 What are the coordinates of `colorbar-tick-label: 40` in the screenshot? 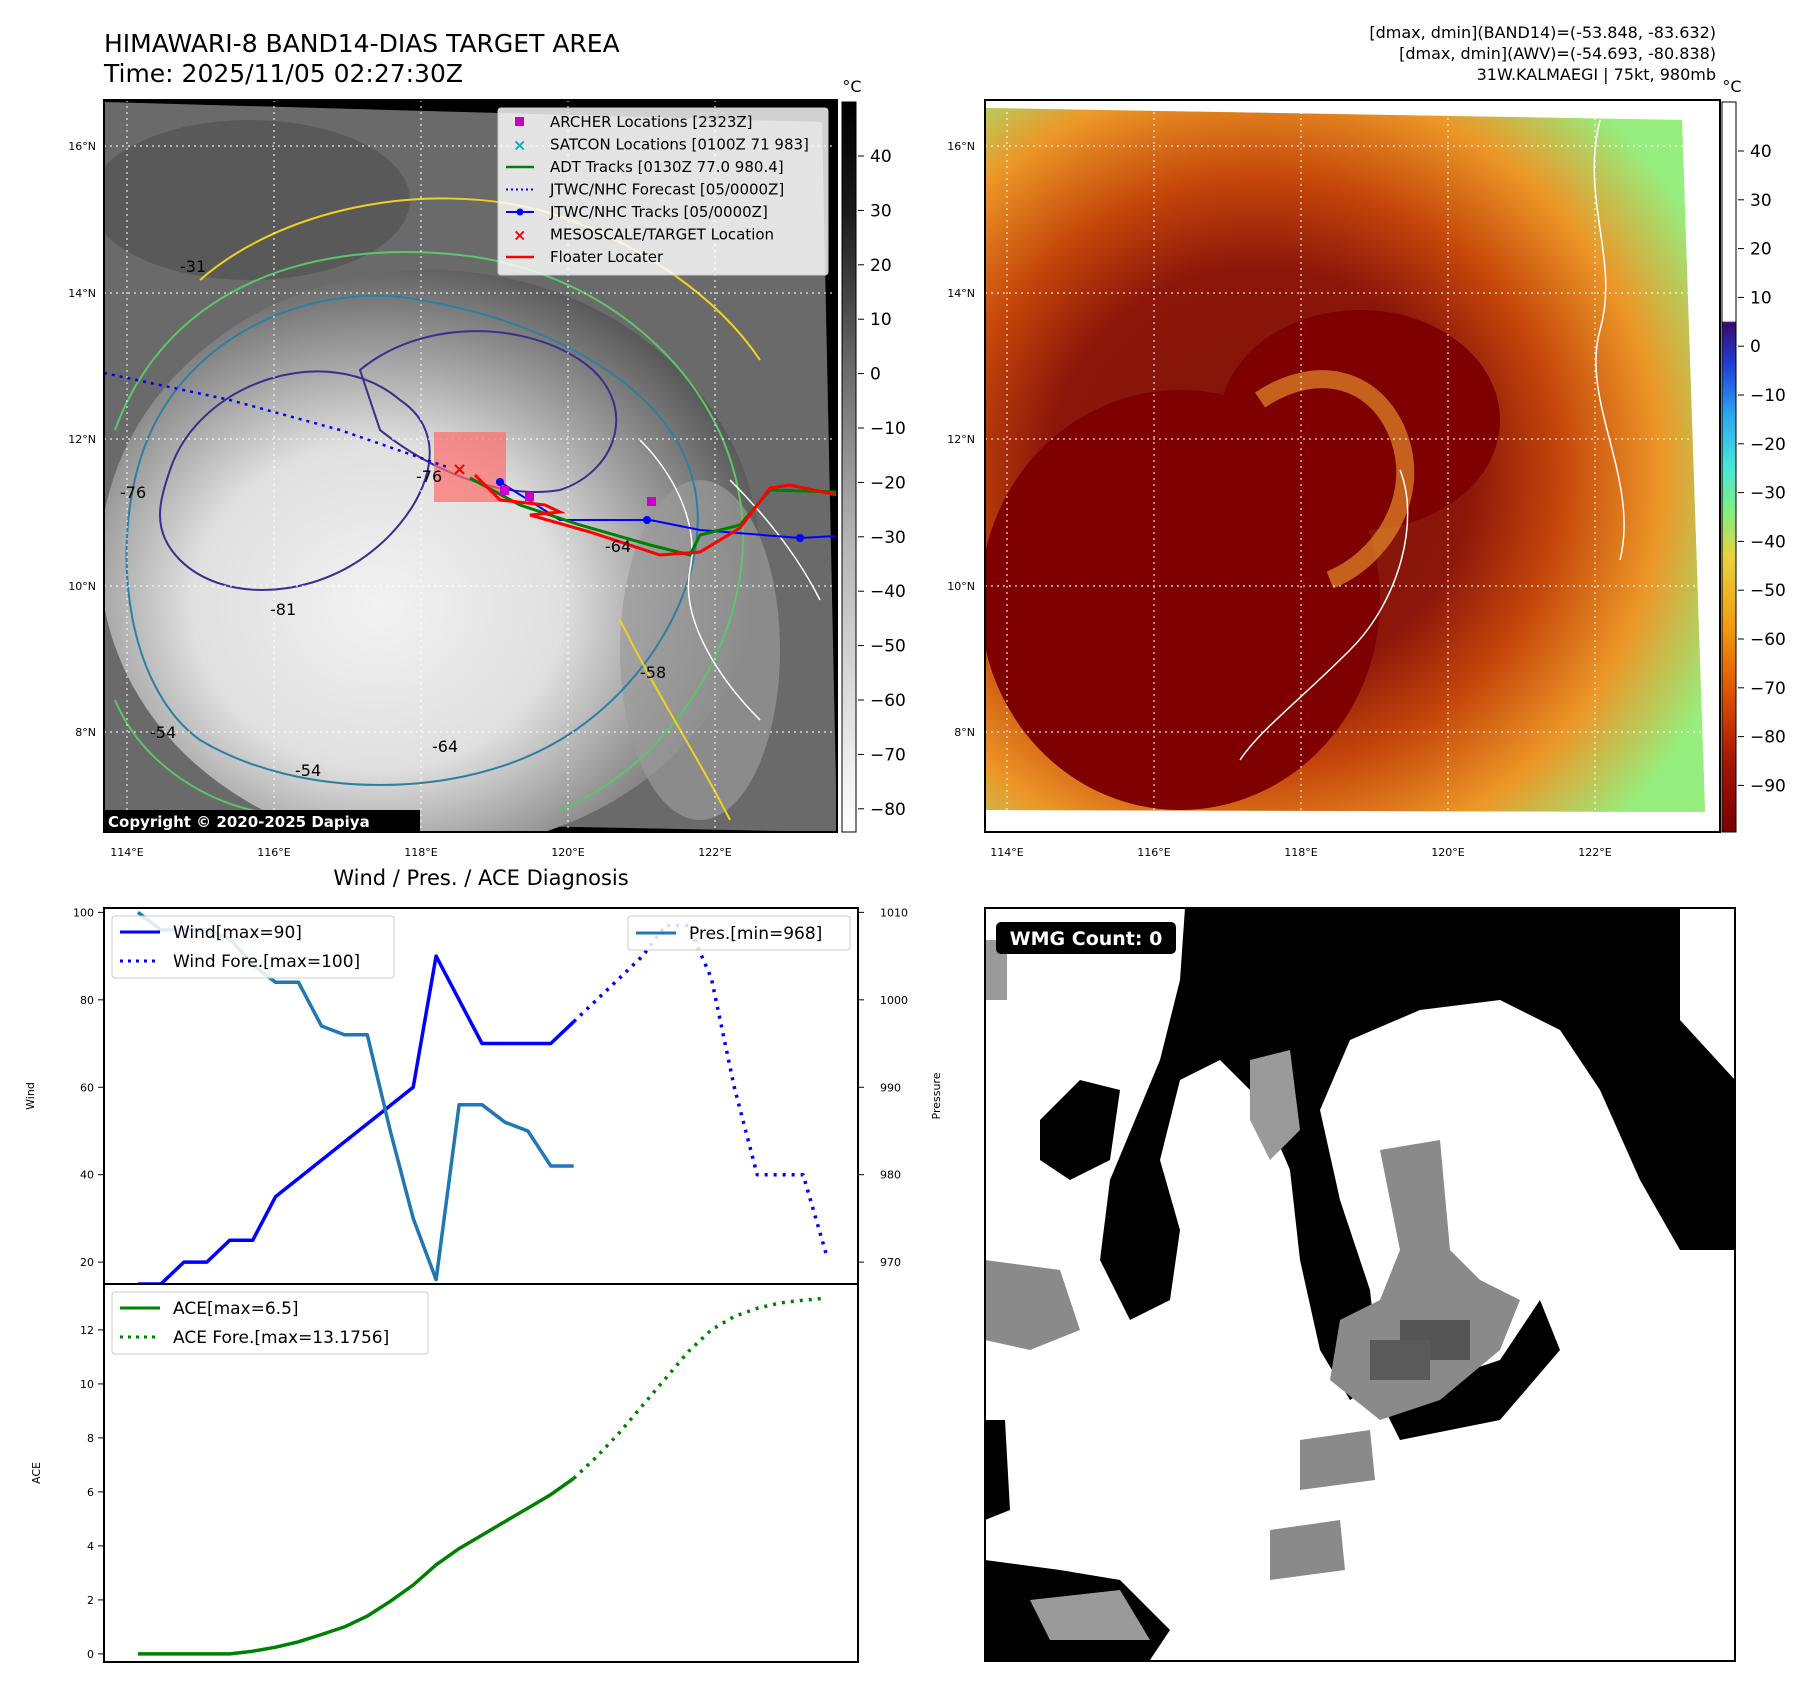 It's located at (881, 157).